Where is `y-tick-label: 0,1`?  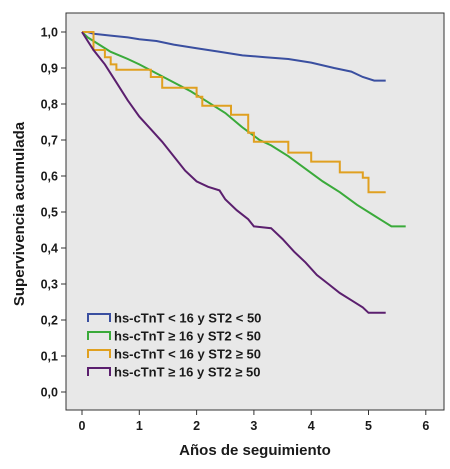 y-tick-label: 0,1 is located at coordinates (49, 357).